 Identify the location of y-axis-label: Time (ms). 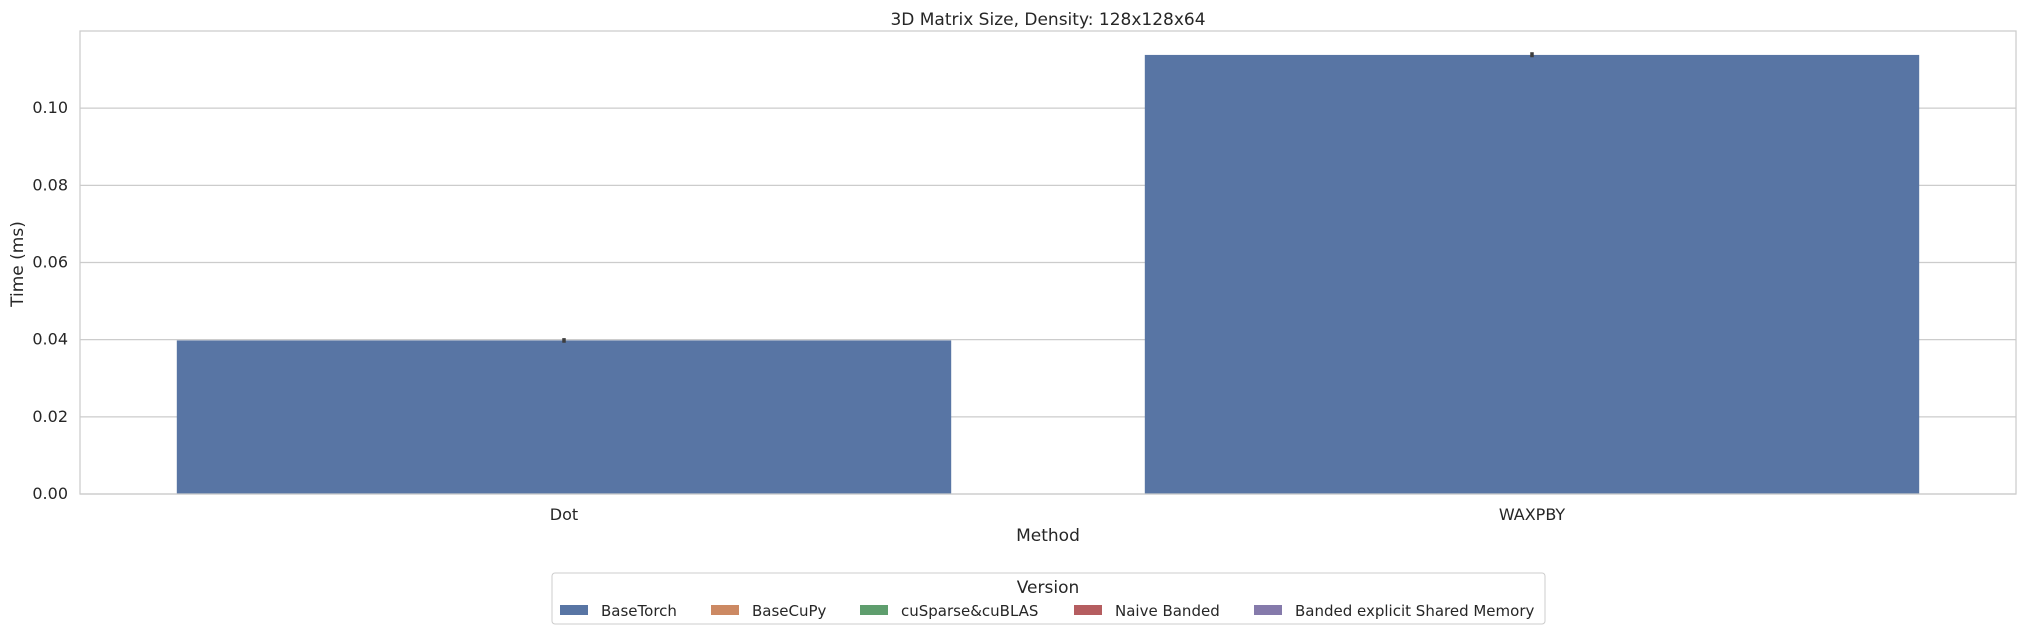
(18, 264).